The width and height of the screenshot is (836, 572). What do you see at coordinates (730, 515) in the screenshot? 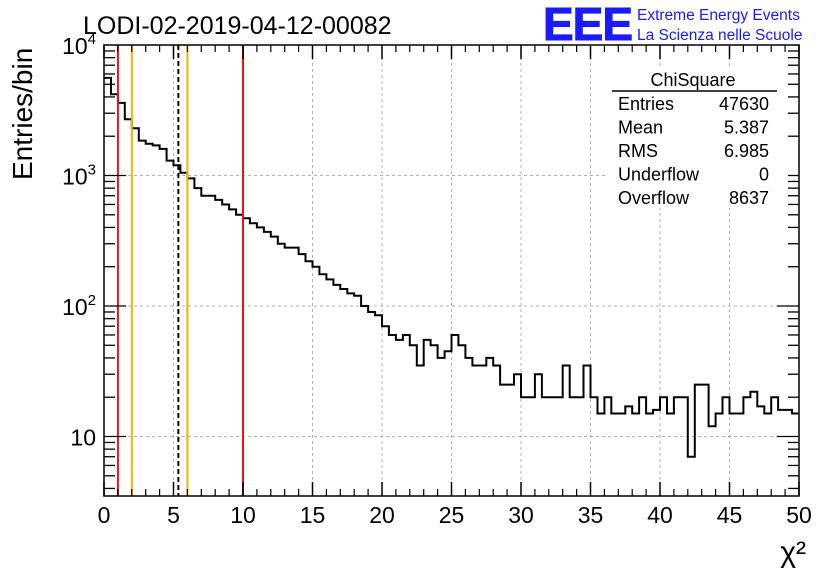
I see `x-tick-label: 45` at bounding box center [730, 515].